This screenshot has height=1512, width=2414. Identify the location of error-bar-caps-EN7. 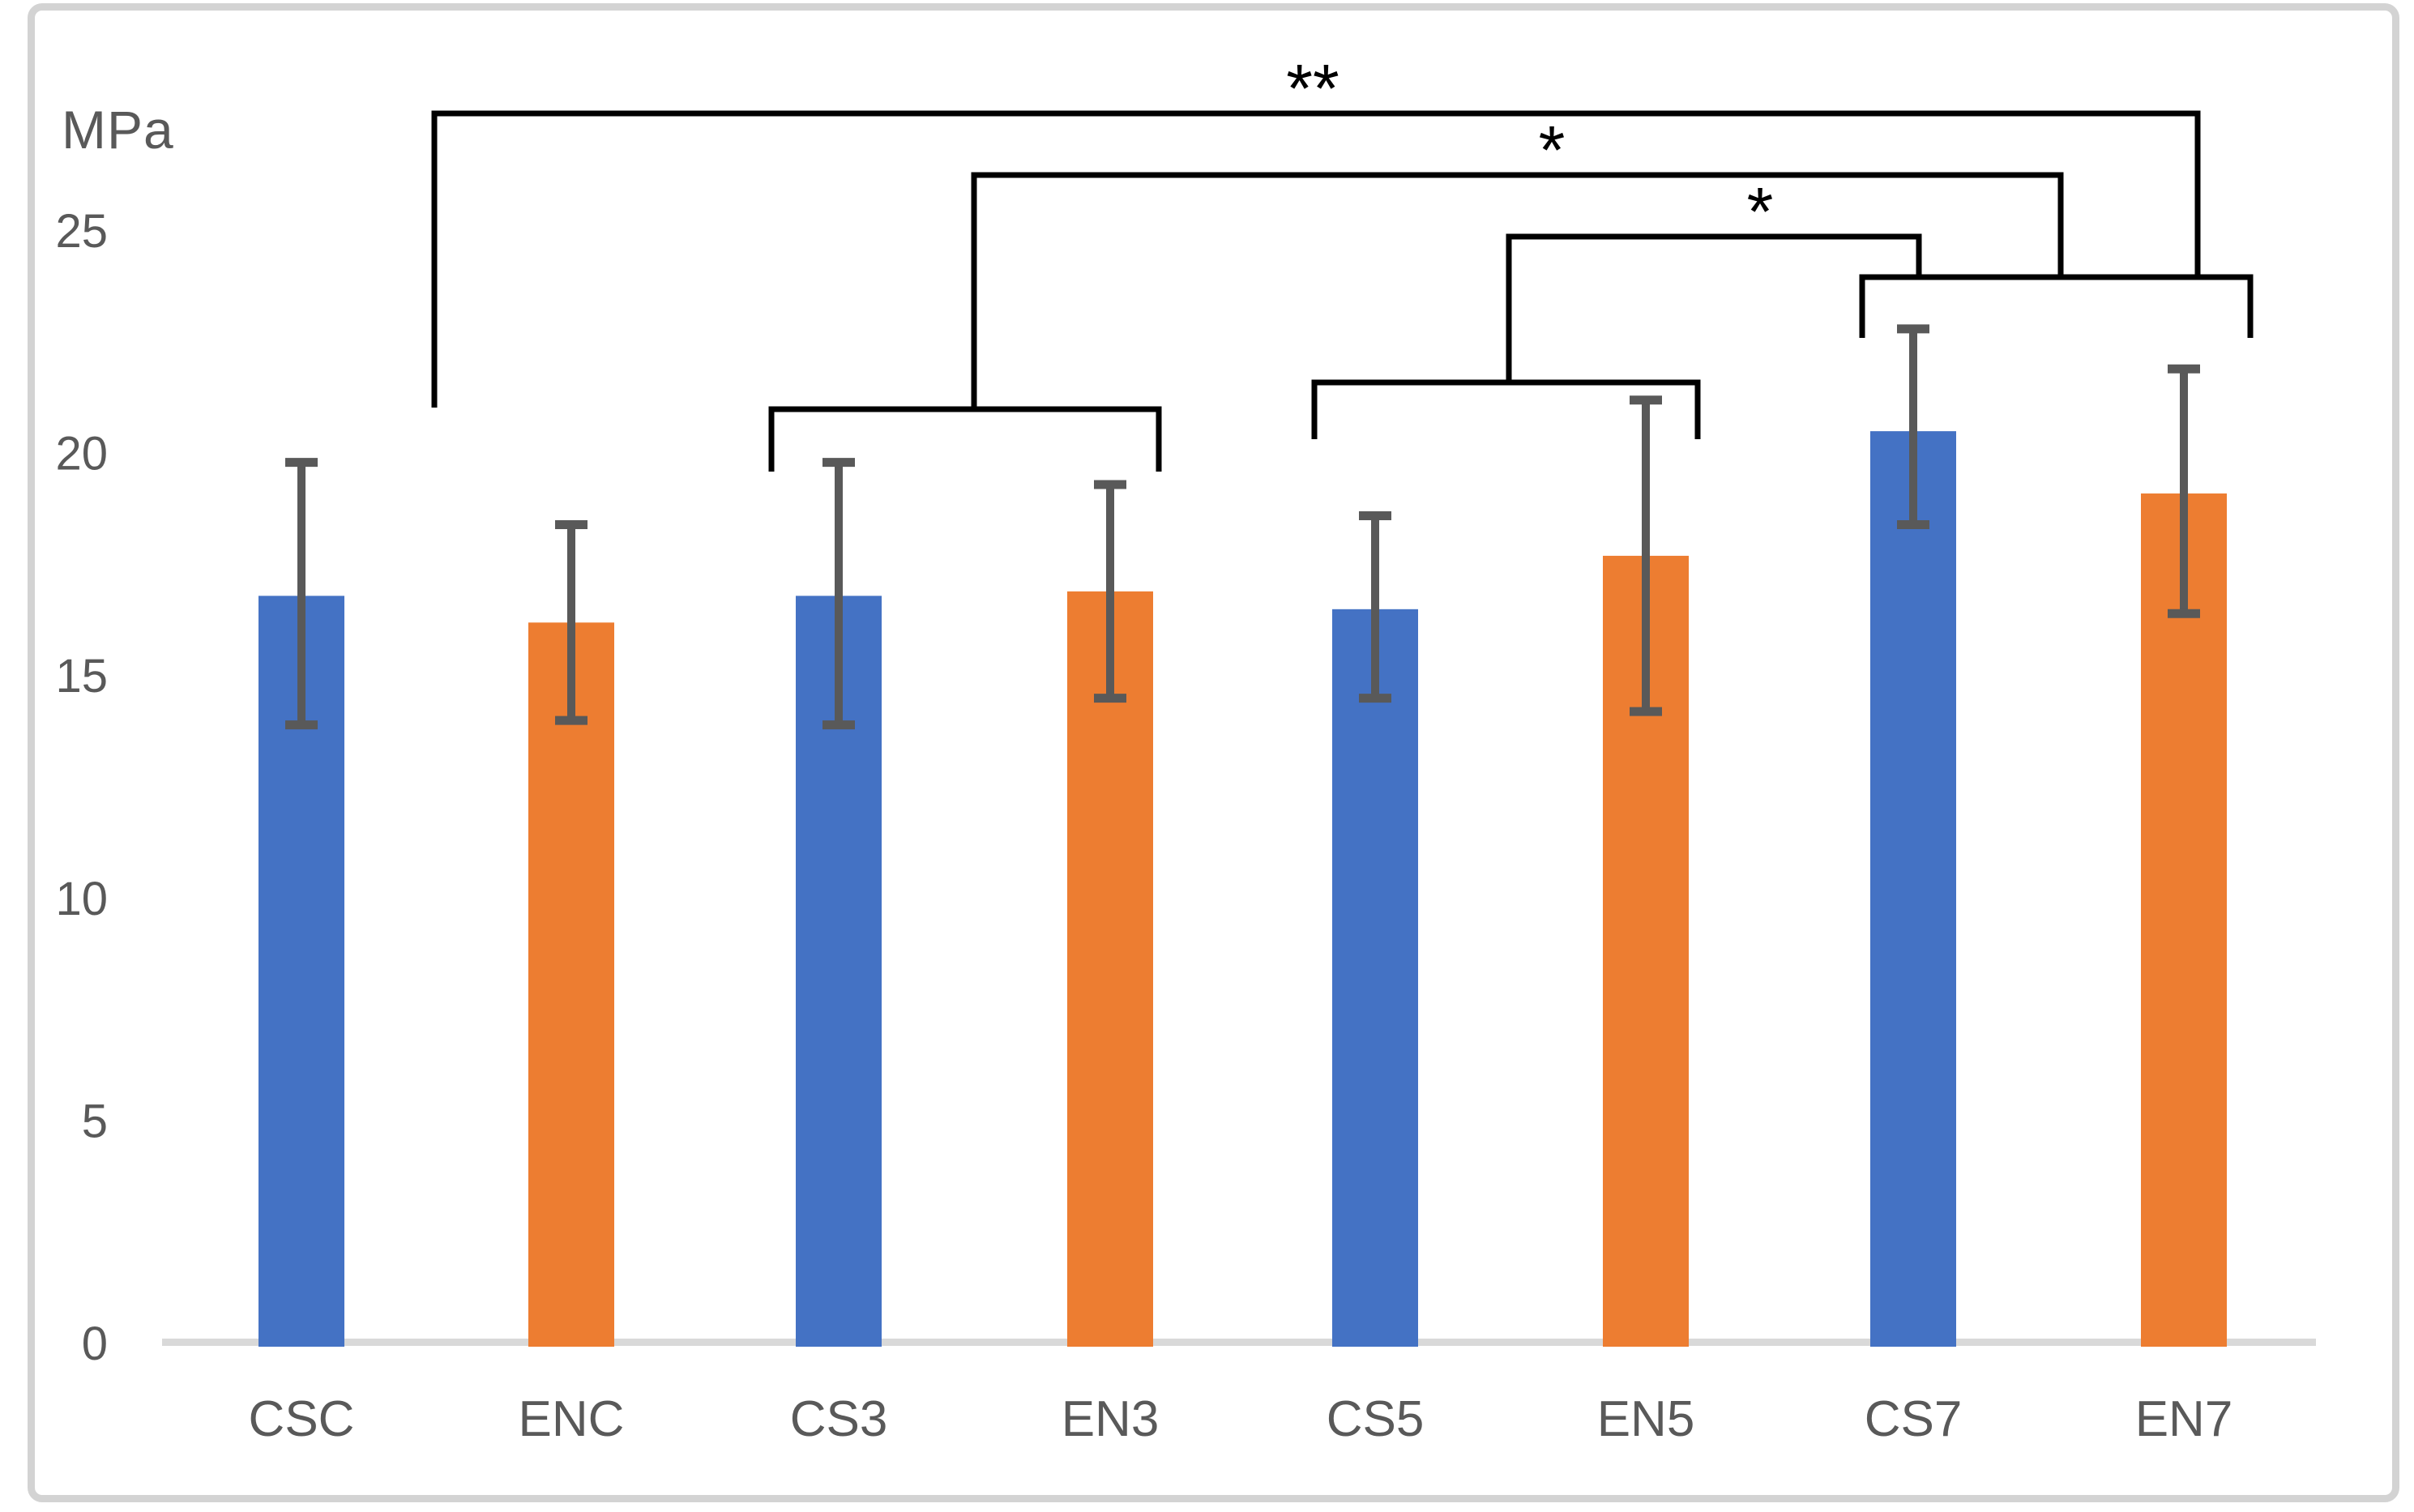
(2184, 491).